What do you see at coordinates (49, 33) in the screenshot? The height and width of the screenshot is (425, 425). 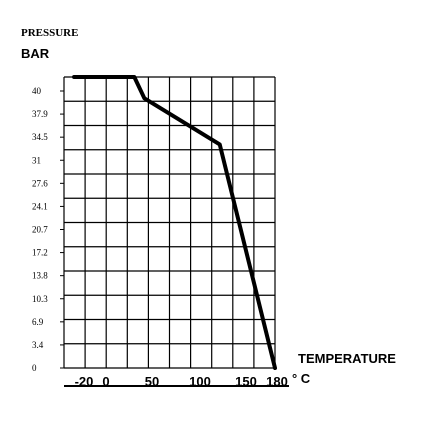 I see `y-axis-label-line1: PRESSURE` at bounding box center [49, 33].